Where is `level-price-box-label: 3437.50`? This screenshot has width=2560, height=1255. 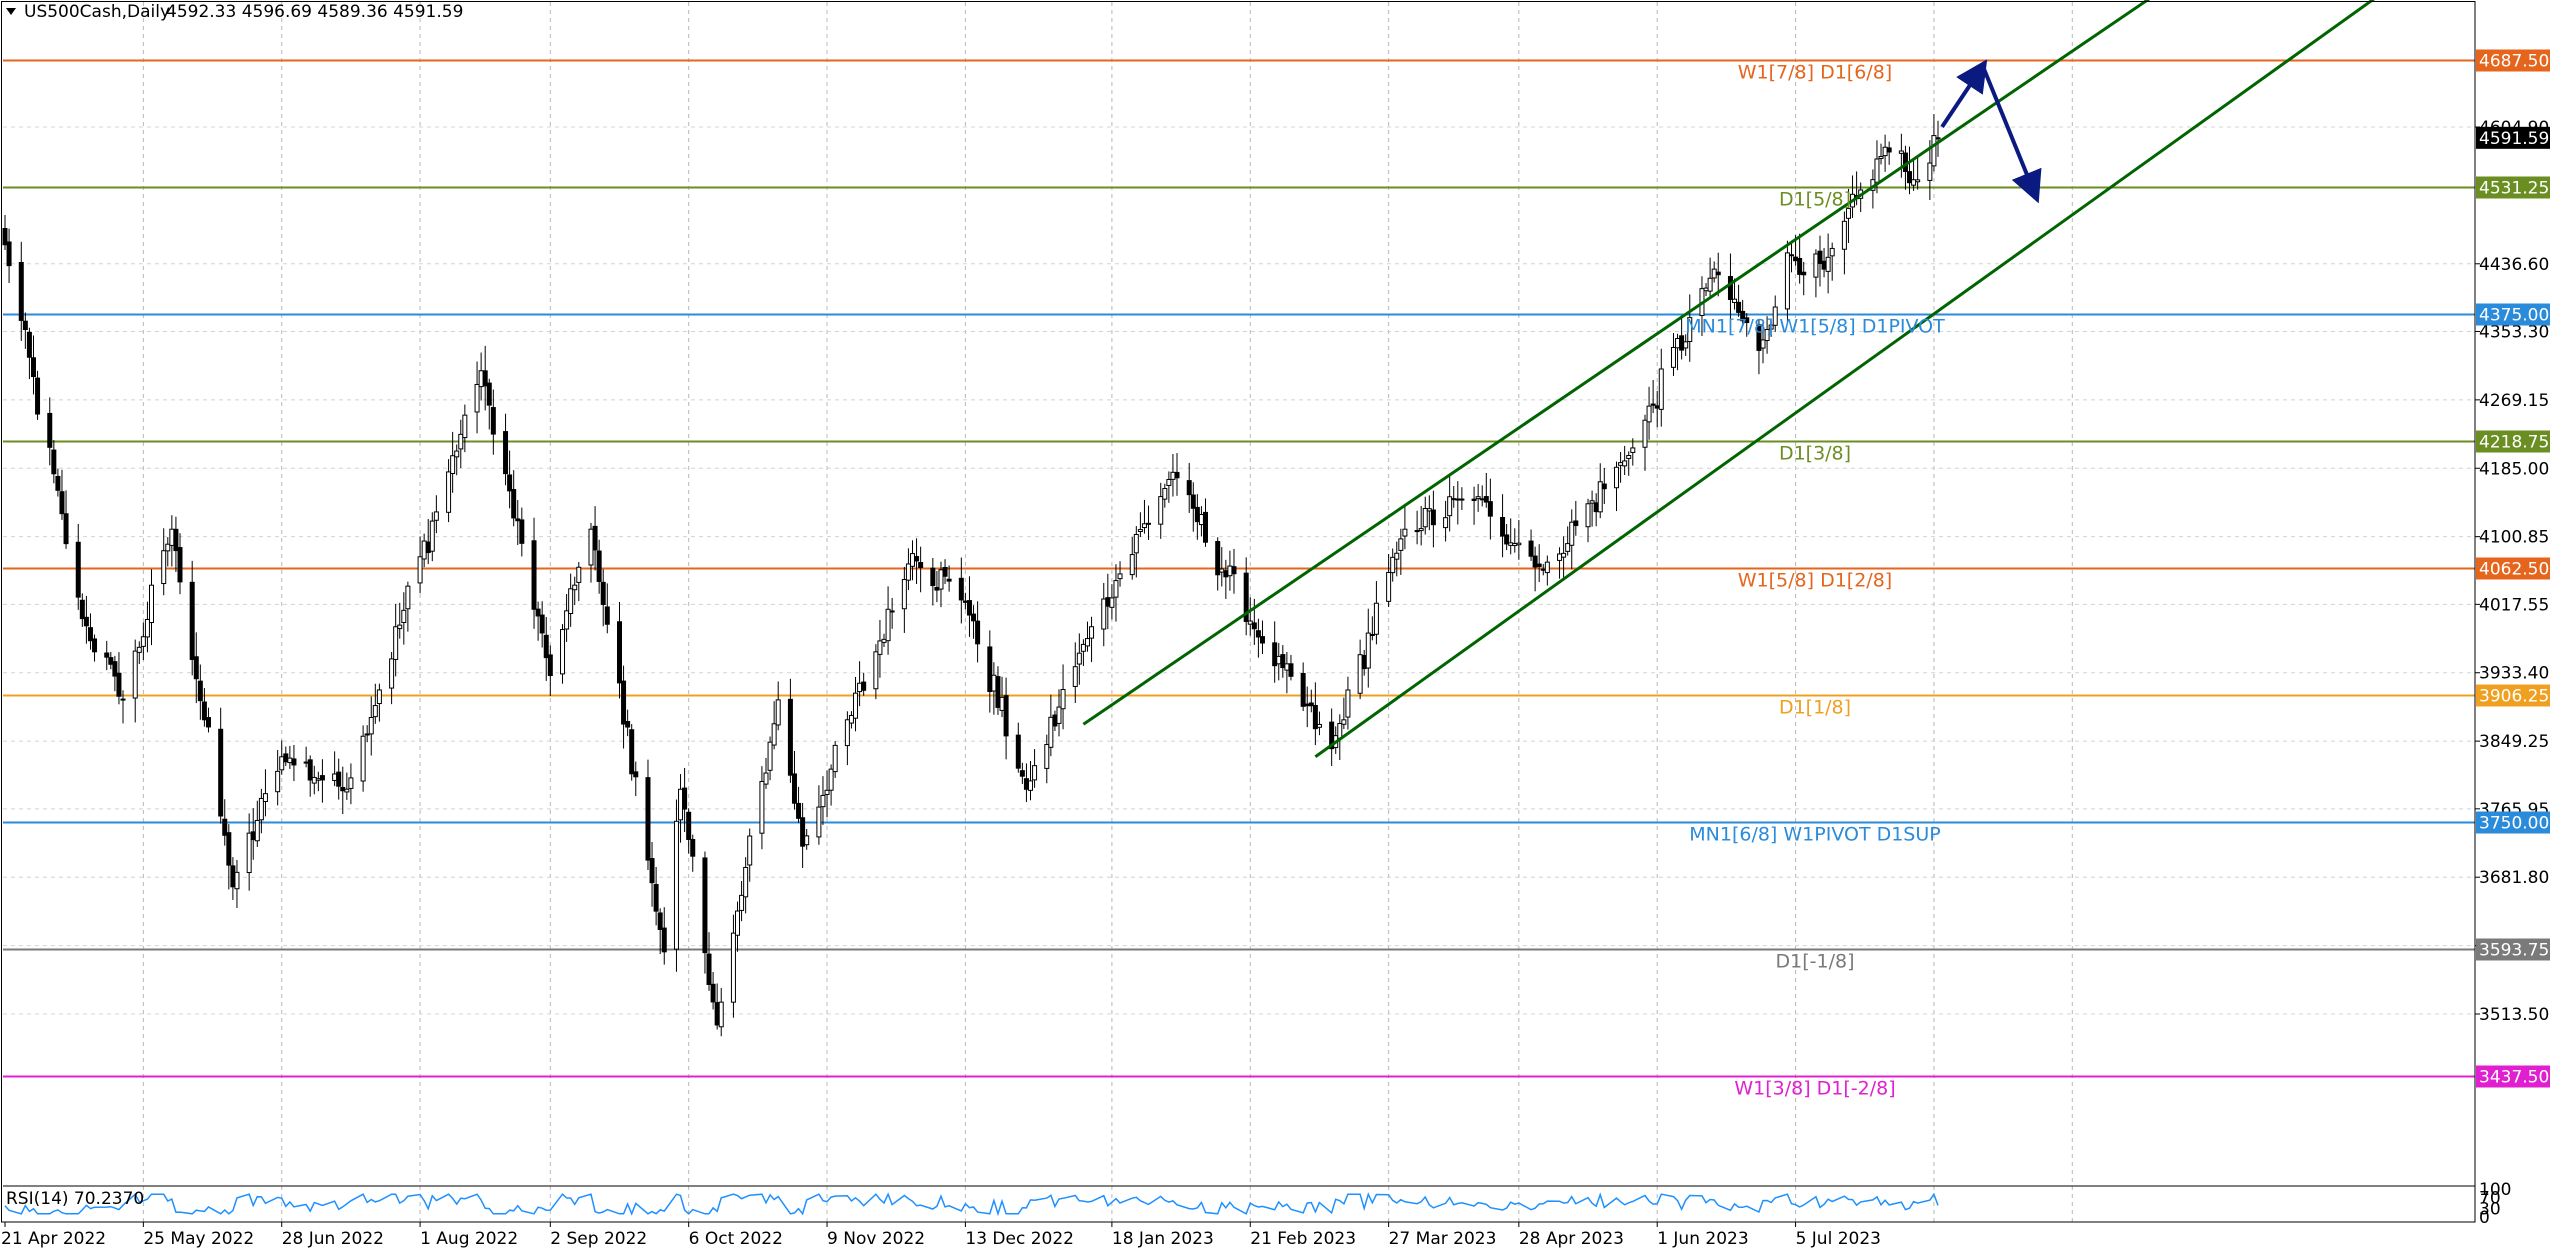
level-price-box-label: 3437.50 is located at coordinates (2514, 1078).